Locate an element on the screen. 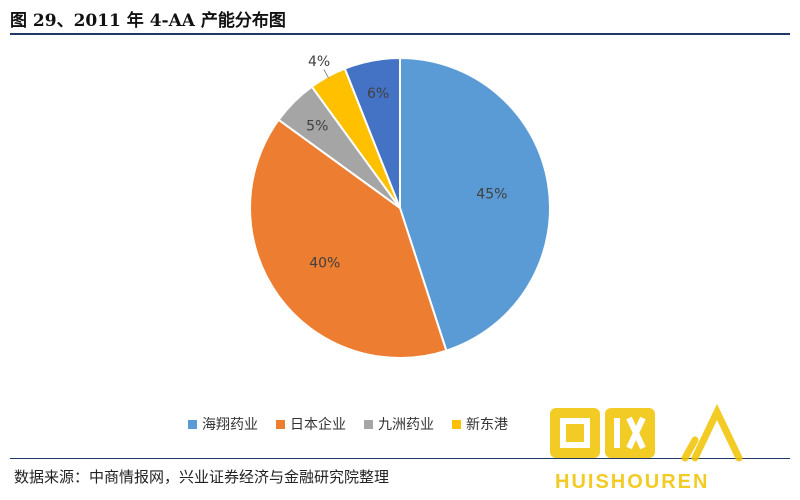  legend-label: 九洲药业 is located at coordinates (406, 425).